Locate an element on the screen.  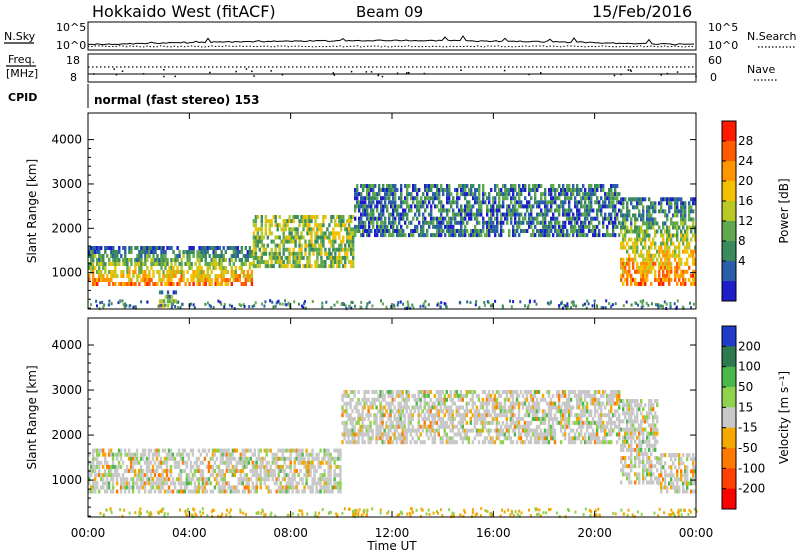
noise-right-tick-top: 10^5 is located at coordinates (723, 27).